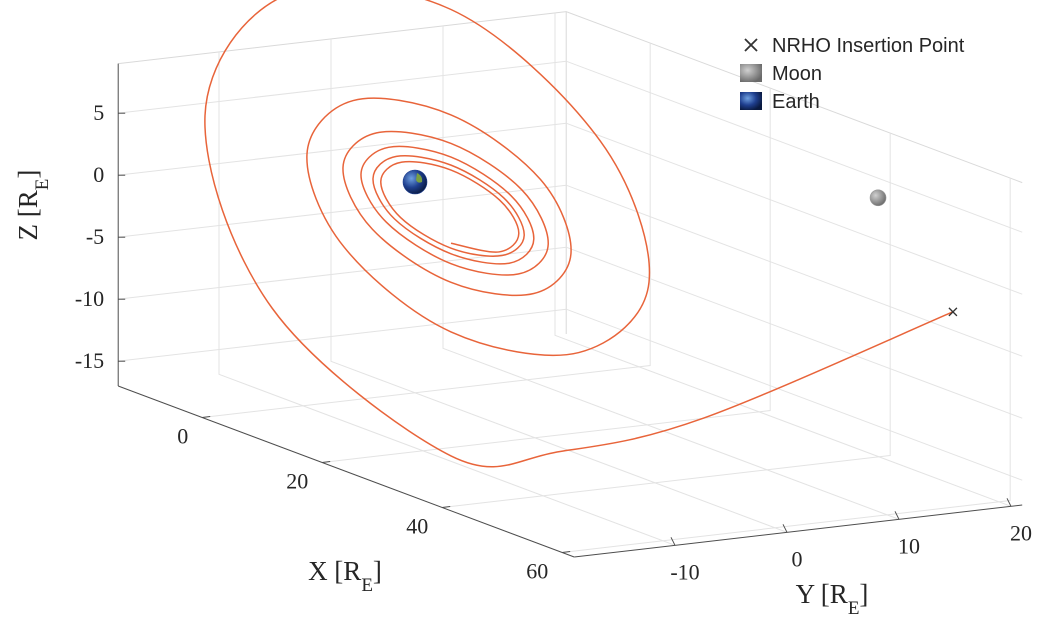  What do you see at coordinates (182, 436) in the screenshot?
I see `x-tick-label: 0` at bounding box center [182, 436].